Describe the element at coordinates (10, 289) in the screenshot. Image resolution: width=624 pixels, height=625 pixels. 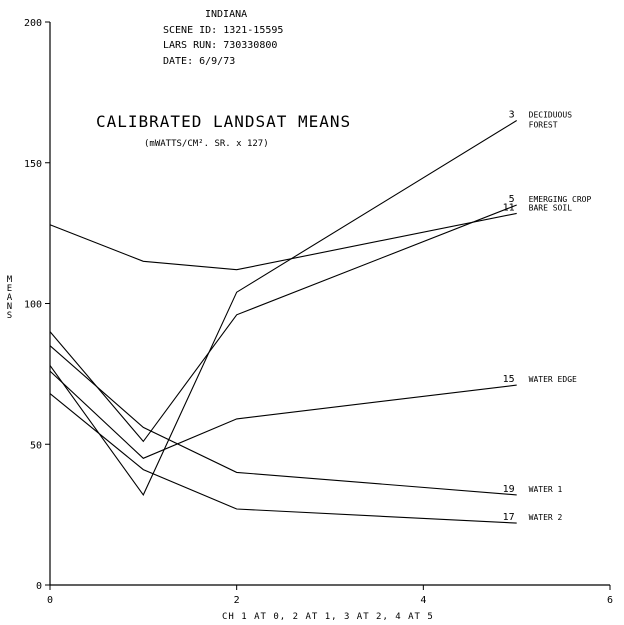
I see `y-axis-title-letter: E` at that location.